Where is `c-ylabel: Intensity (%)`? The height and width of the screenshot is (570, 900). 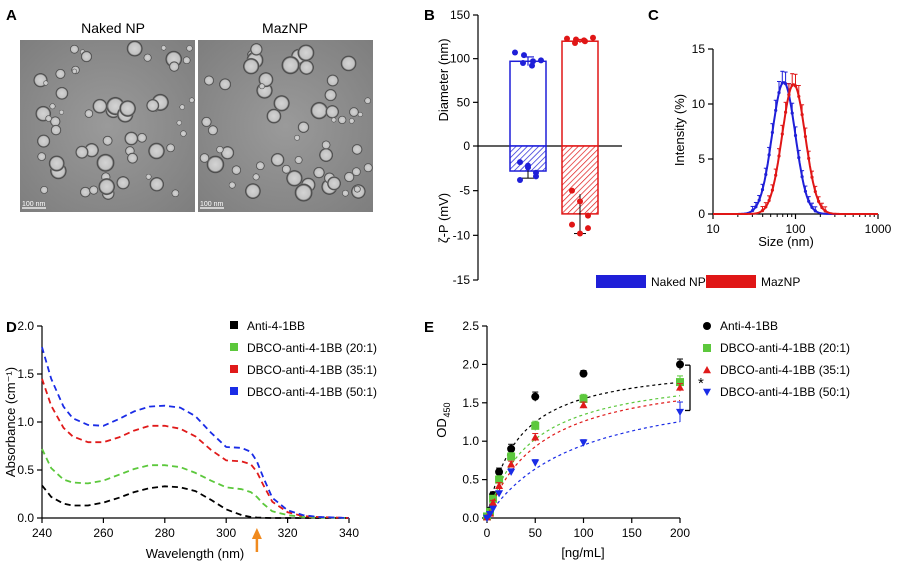 c-ylabel: Intensity (%) is located at coordinates (679, 130).